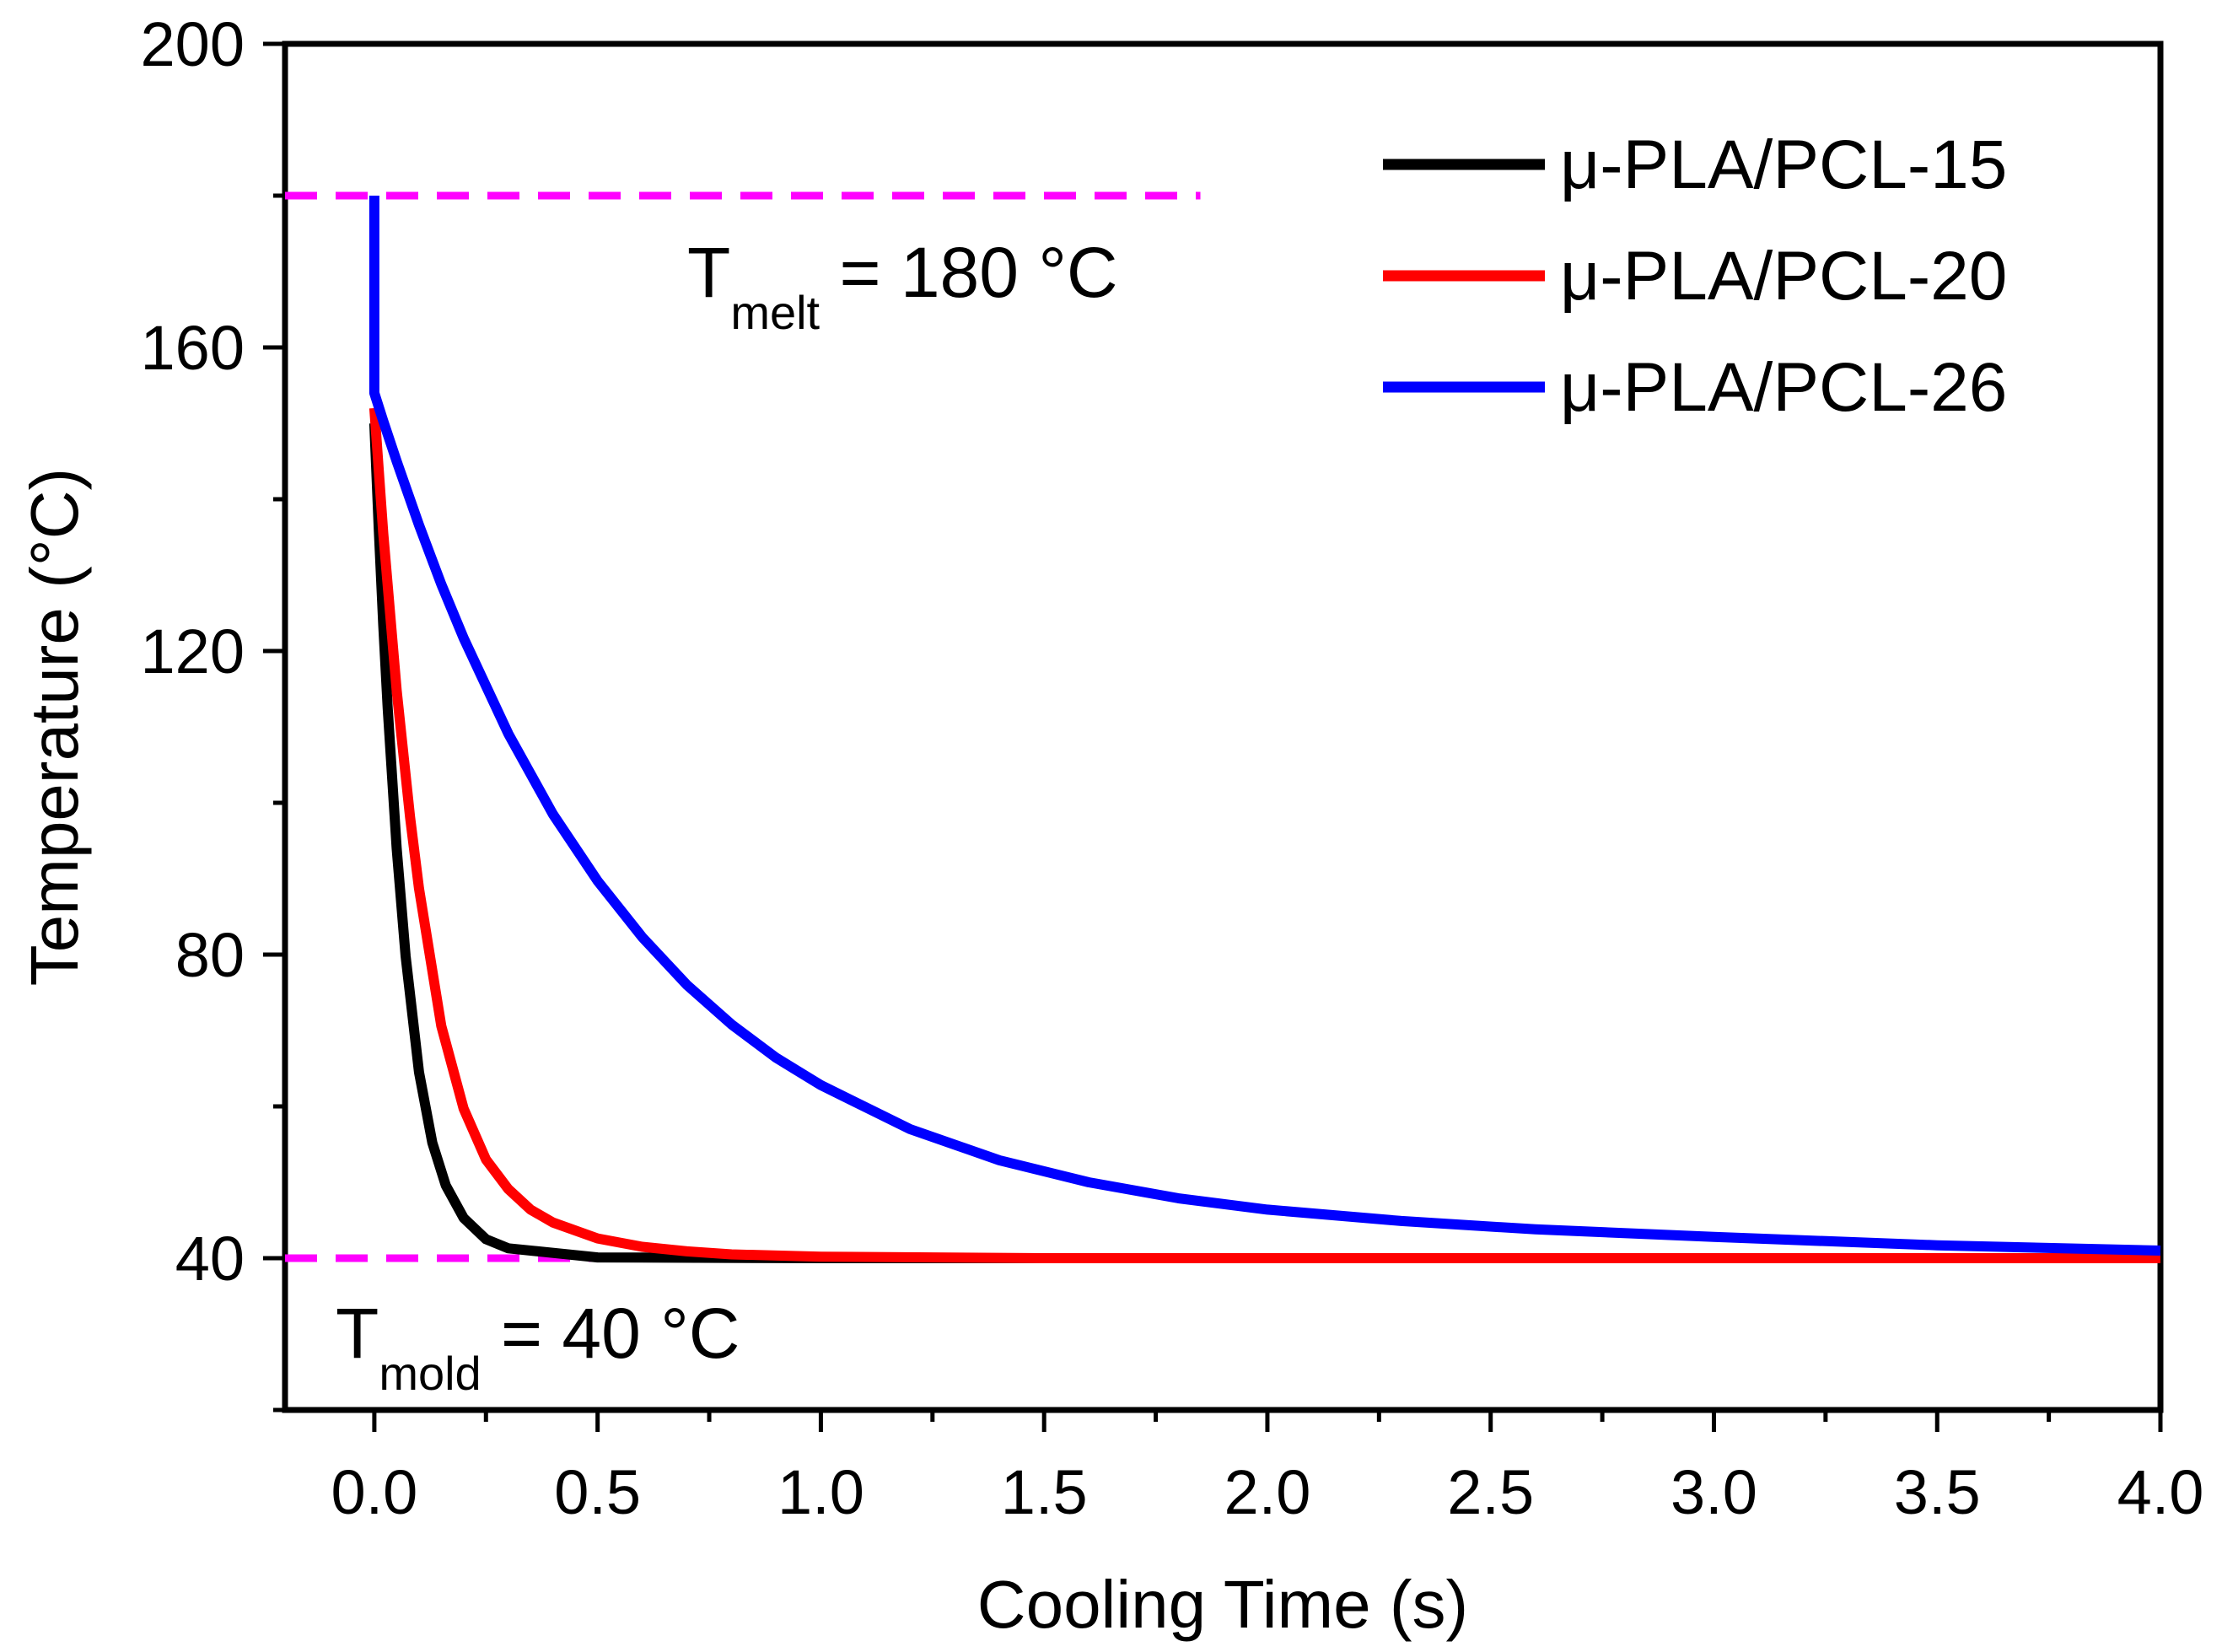 This screenshot has height=1652, width=2222. Describe the element at coordinates (213, 711) in the screenshot. I see `y-axis-ticks: 40 80 120 160 200` at that location.